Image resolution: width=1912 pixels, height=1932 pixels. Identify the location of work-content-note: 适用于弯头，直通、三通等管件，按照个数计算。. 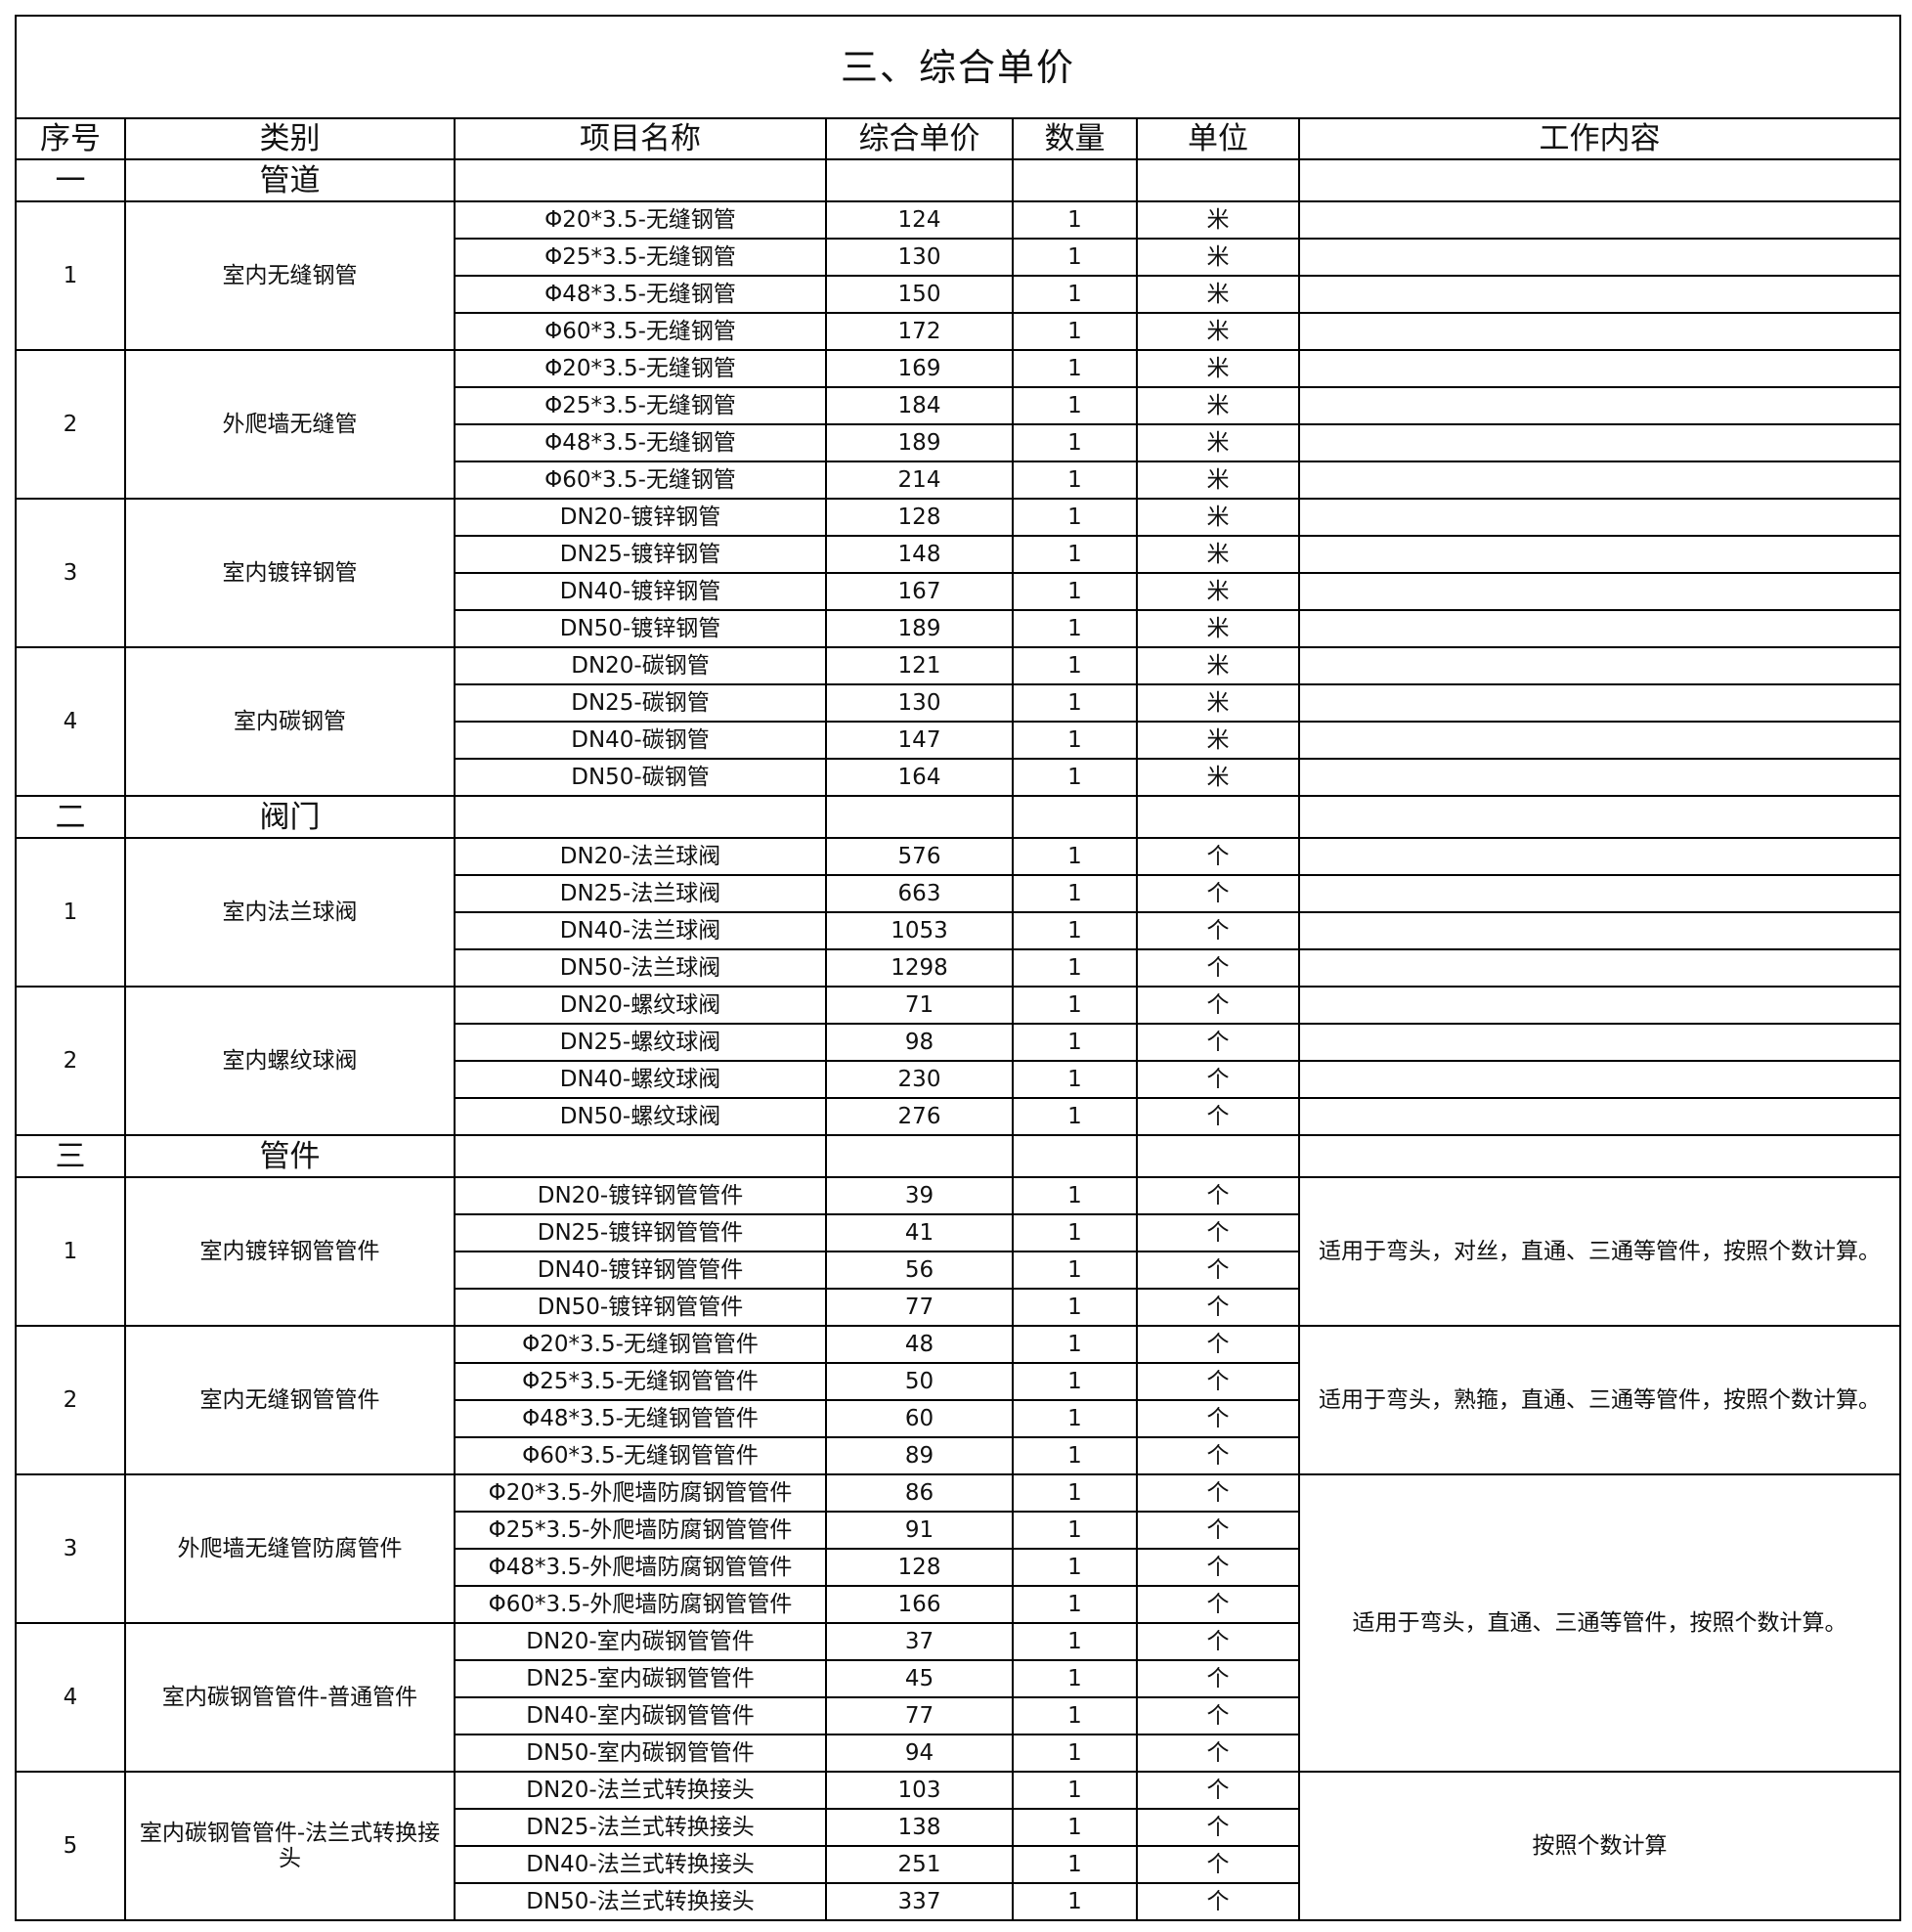
(1599, 1623).